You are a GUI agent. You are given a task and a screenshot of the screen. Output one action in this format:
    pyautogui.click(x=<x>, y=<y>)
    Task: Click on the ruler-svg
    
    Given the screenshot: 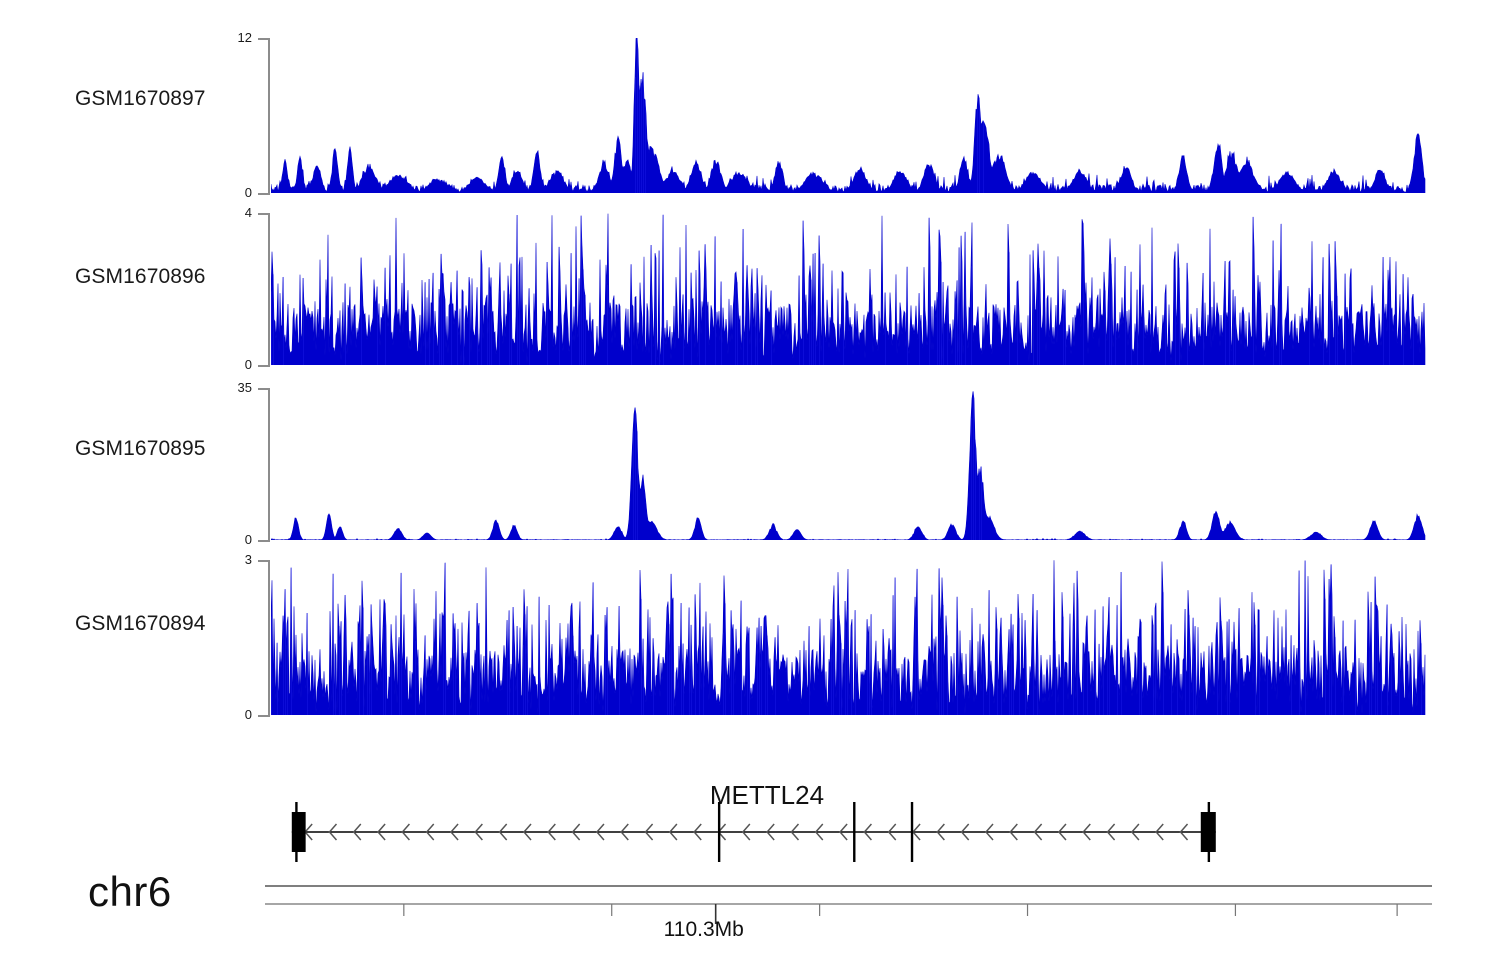 What is the action you would take?
    pyautogui.click(x=848, y=904)
    